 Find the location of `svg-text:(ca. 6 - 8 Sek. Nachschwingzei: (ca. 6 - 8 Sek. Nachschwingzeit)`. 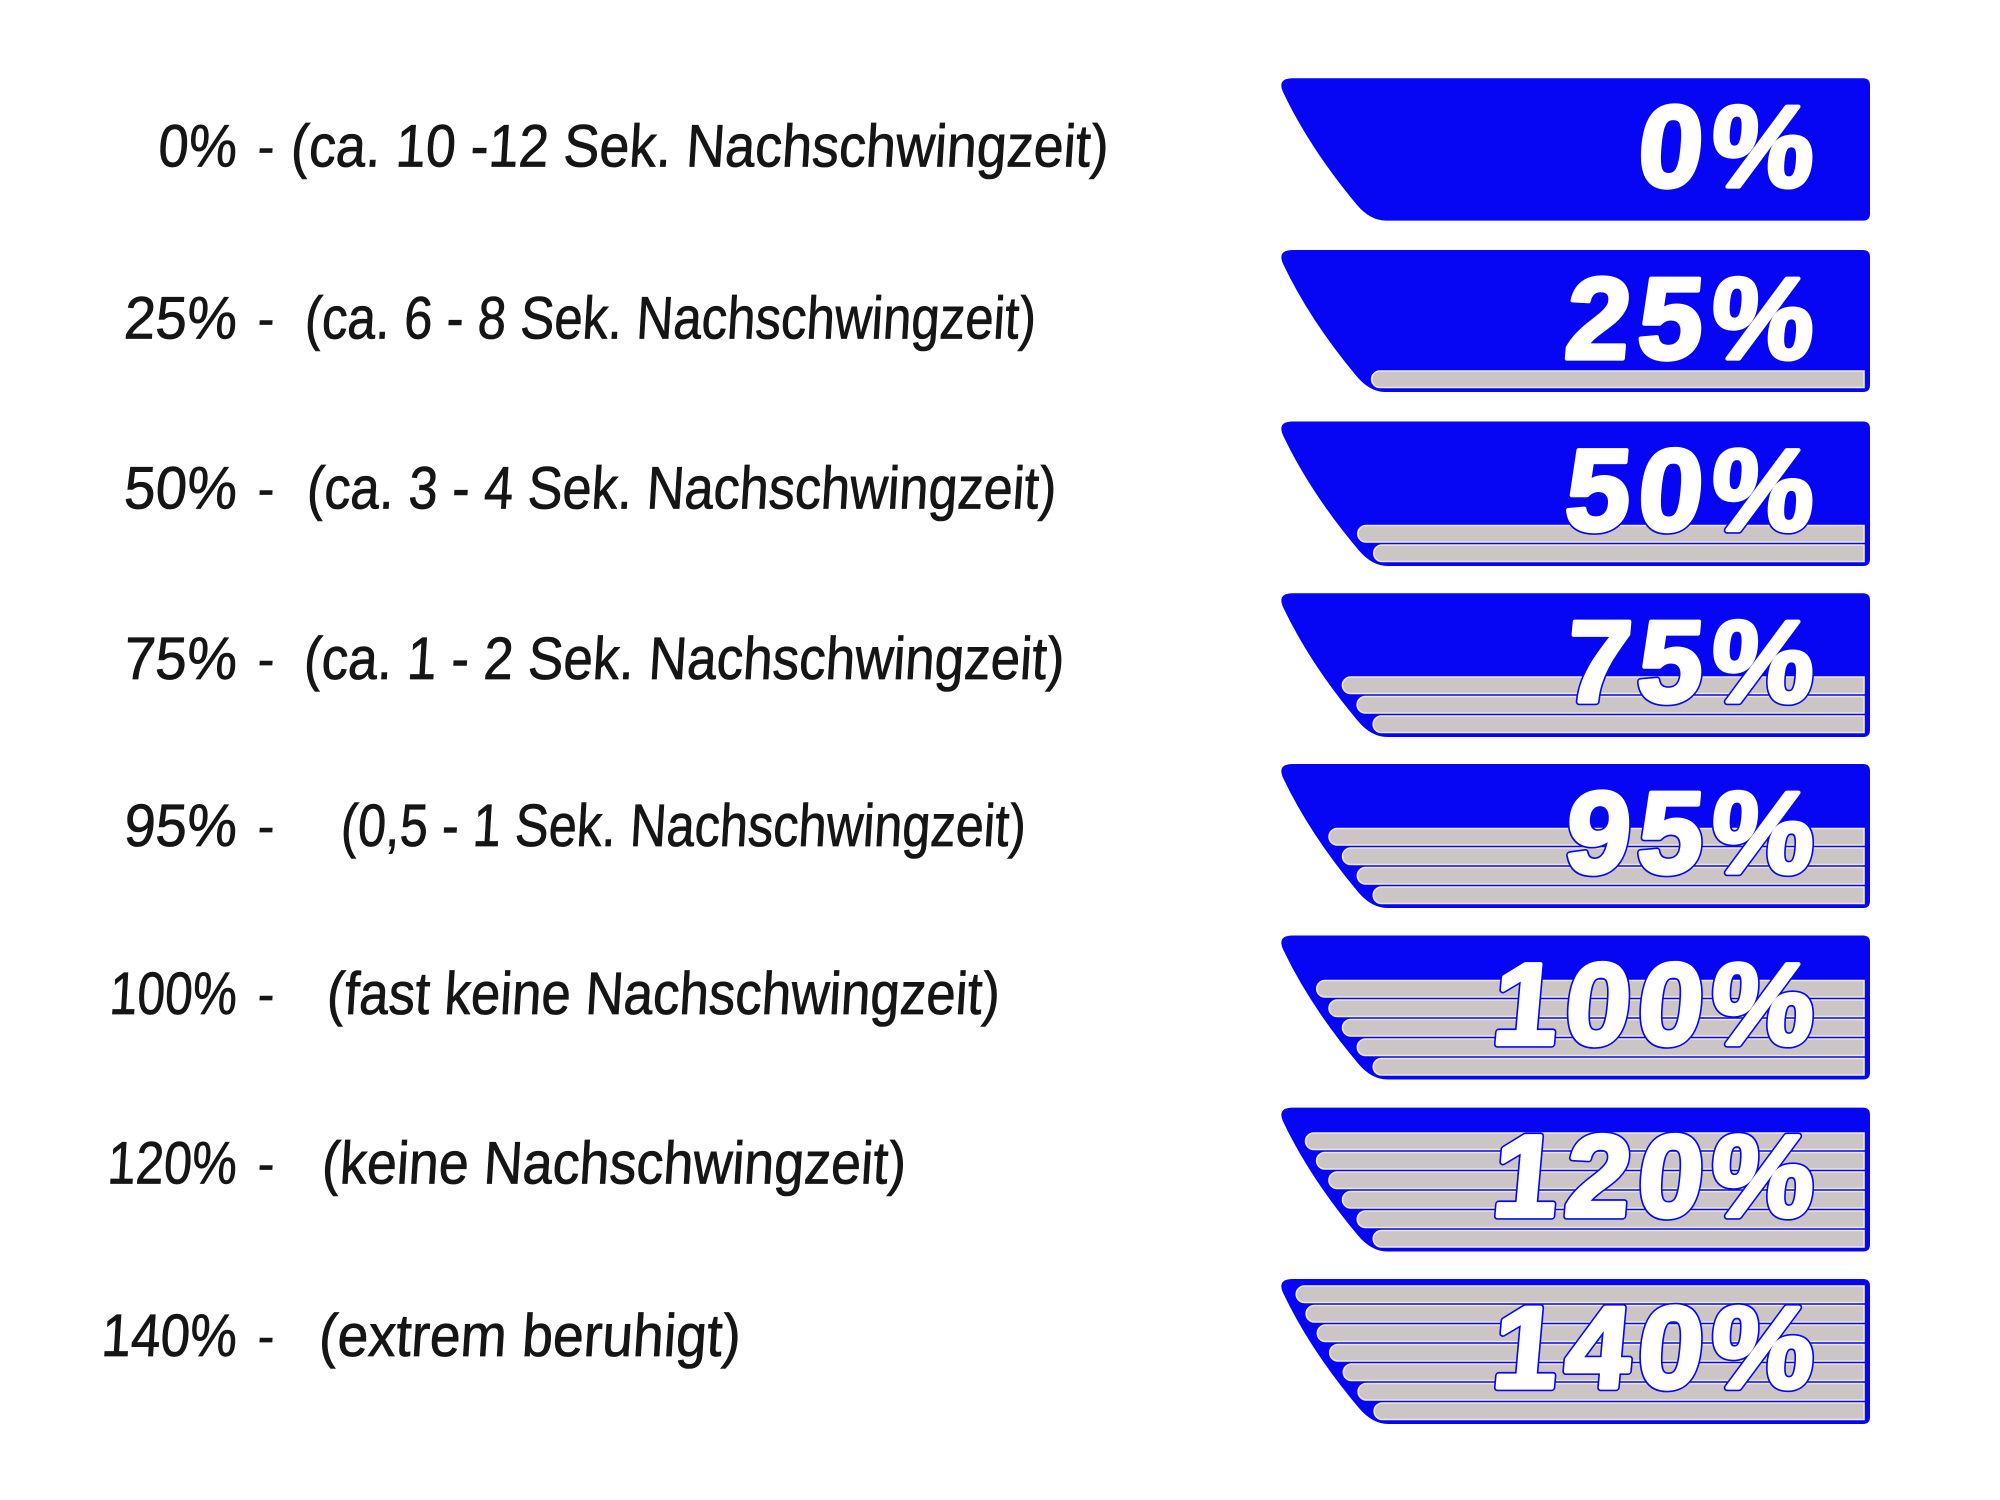

svg-text:(ca. 6 - 8 Sek. Nachschwingzei: (ca. 6 - 8 Sek. Nachschwingzeit) is located at coordinates (670, 318).